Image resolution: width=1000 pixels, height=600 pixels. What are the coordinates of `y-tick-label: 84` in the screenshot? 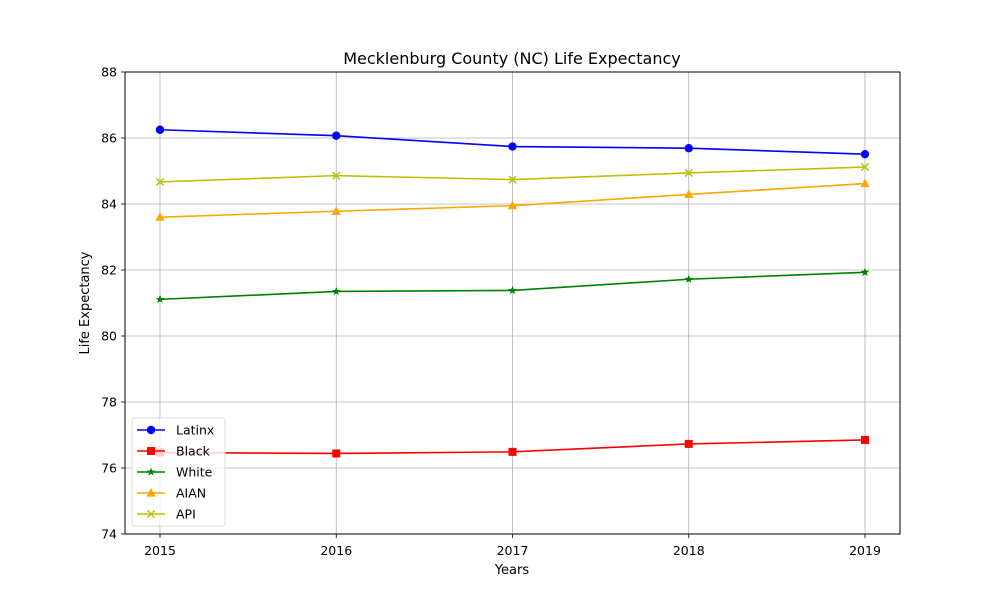 It's located at (109, 204).